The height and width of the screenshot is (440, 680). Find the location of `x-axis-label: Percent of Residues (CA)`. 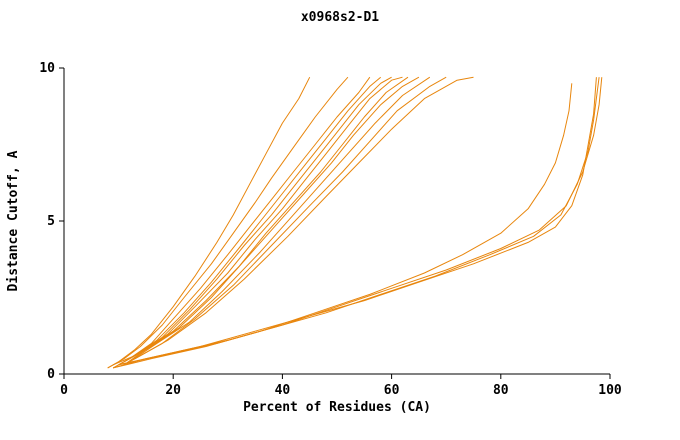

x-axis-label: Percent of Residues (CA) is located at coordinates (337, 407).